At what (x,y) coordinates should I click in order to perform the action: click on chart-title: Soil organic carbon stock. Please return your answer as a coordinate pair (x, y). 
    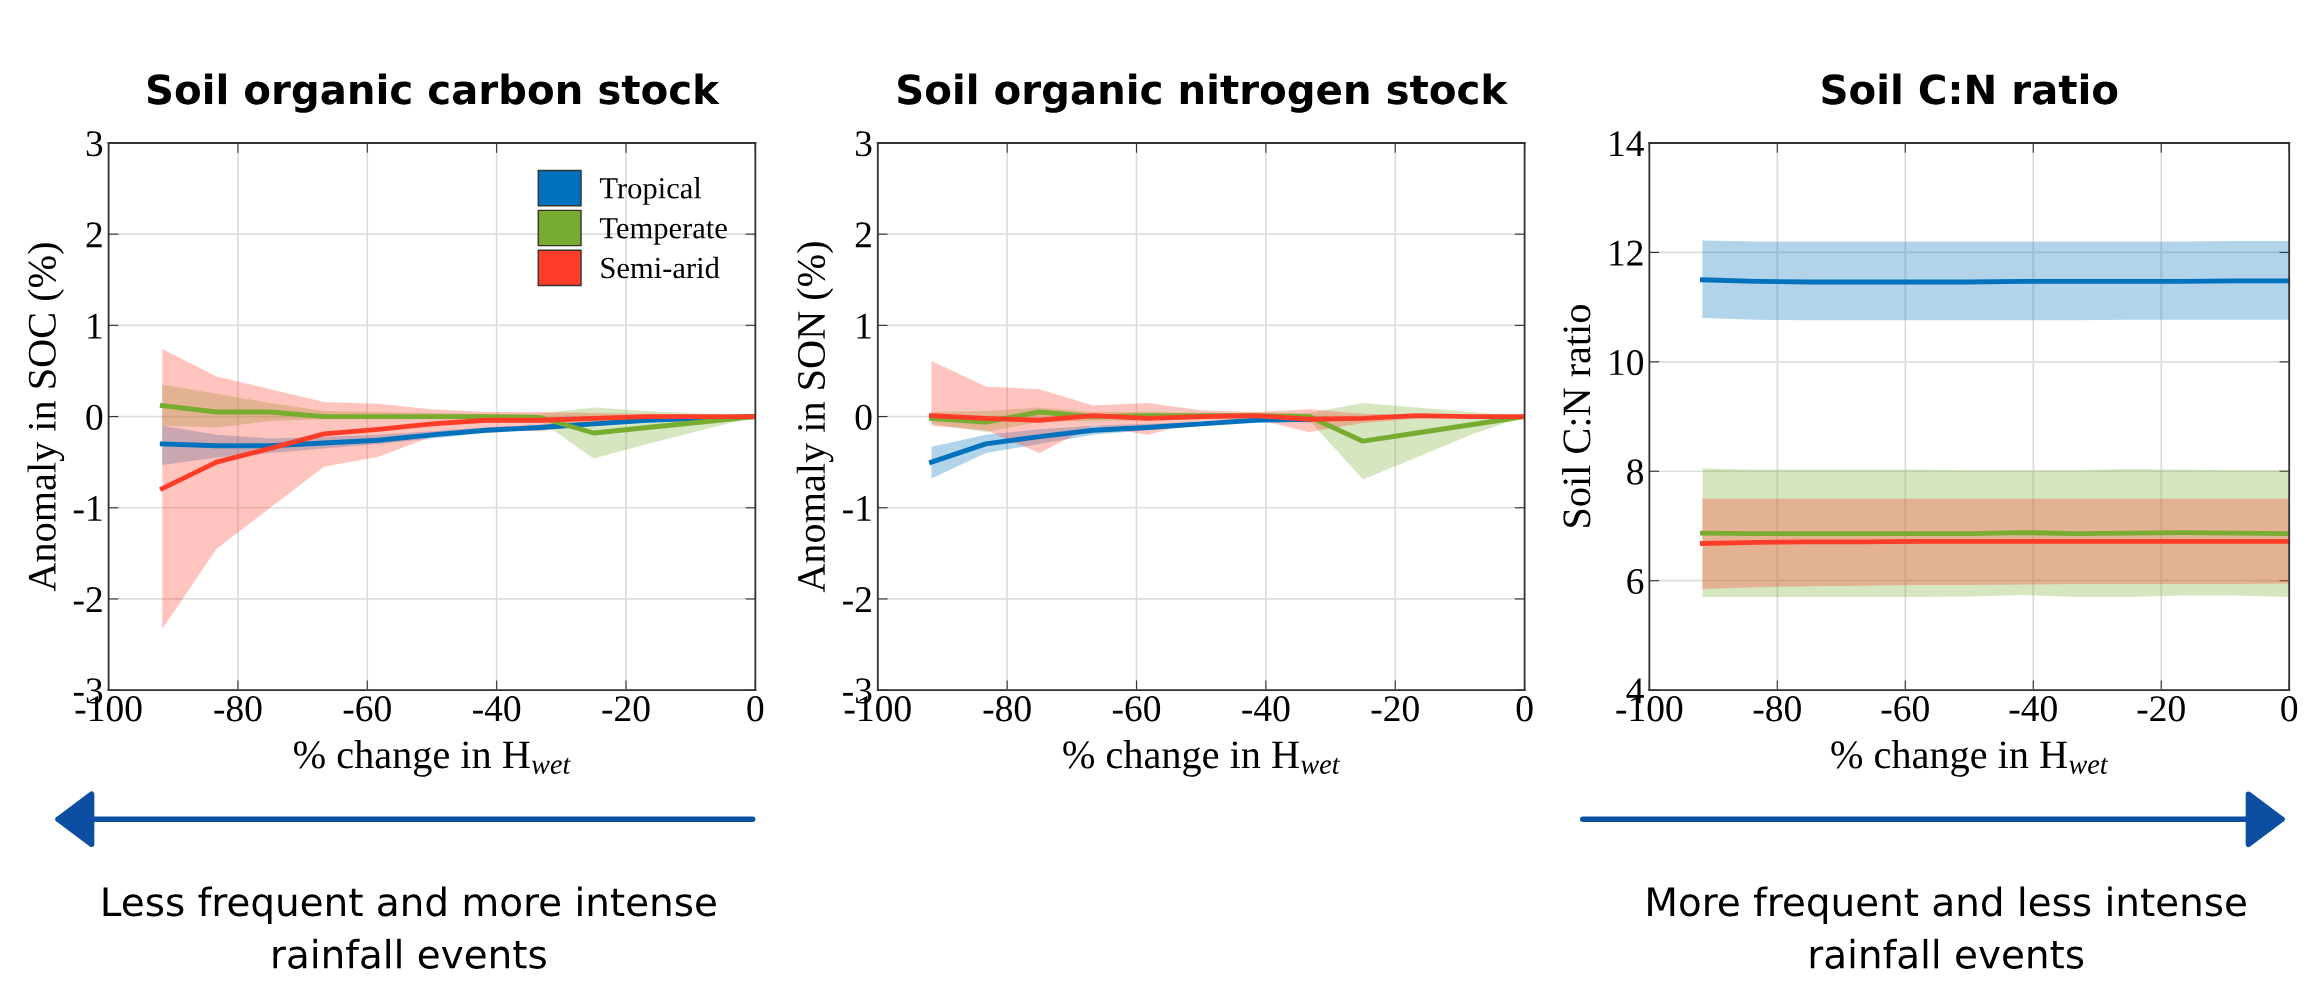
    Looking at the image, I should click on (433, 93).